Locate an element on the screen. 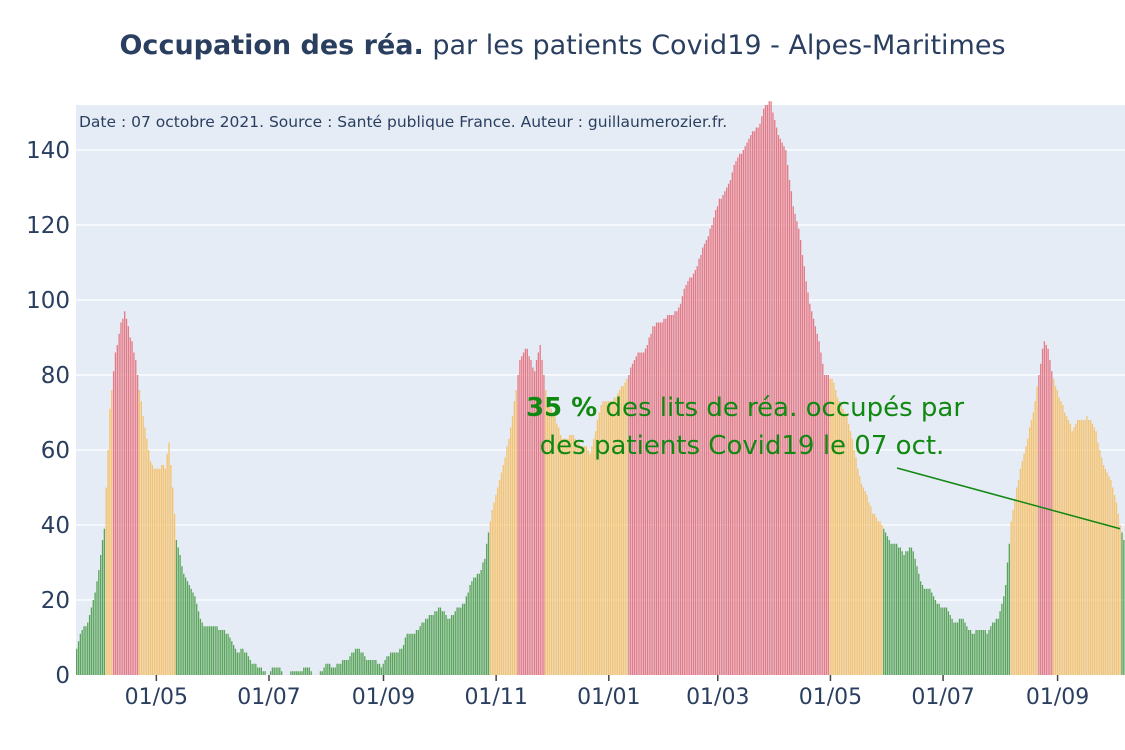 The image size is (1125, 750). y-tick-label: 140 is located at coordinates (48, 151).